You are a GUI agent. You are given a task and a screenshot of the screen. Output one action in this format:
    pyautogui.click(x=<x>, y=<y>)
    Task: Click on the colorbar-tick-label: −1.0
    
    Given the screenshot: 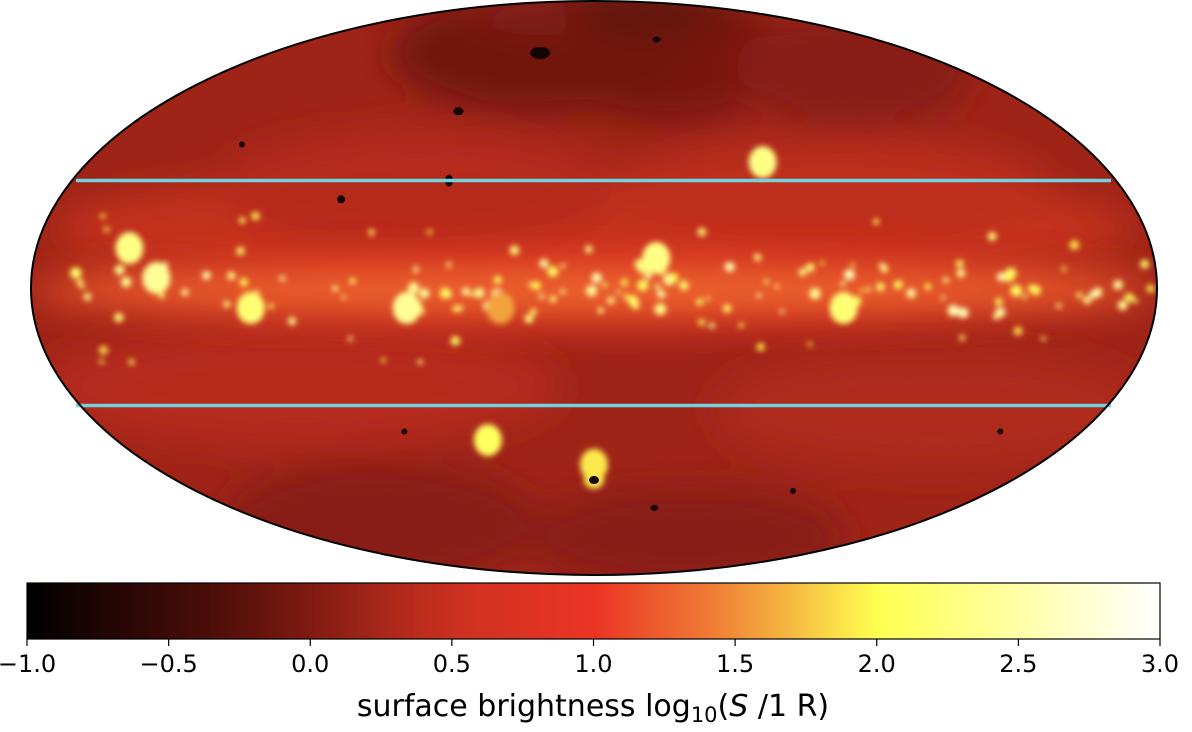 What is the action you would take?
    pyautogui.click(x=28, y=664)
    